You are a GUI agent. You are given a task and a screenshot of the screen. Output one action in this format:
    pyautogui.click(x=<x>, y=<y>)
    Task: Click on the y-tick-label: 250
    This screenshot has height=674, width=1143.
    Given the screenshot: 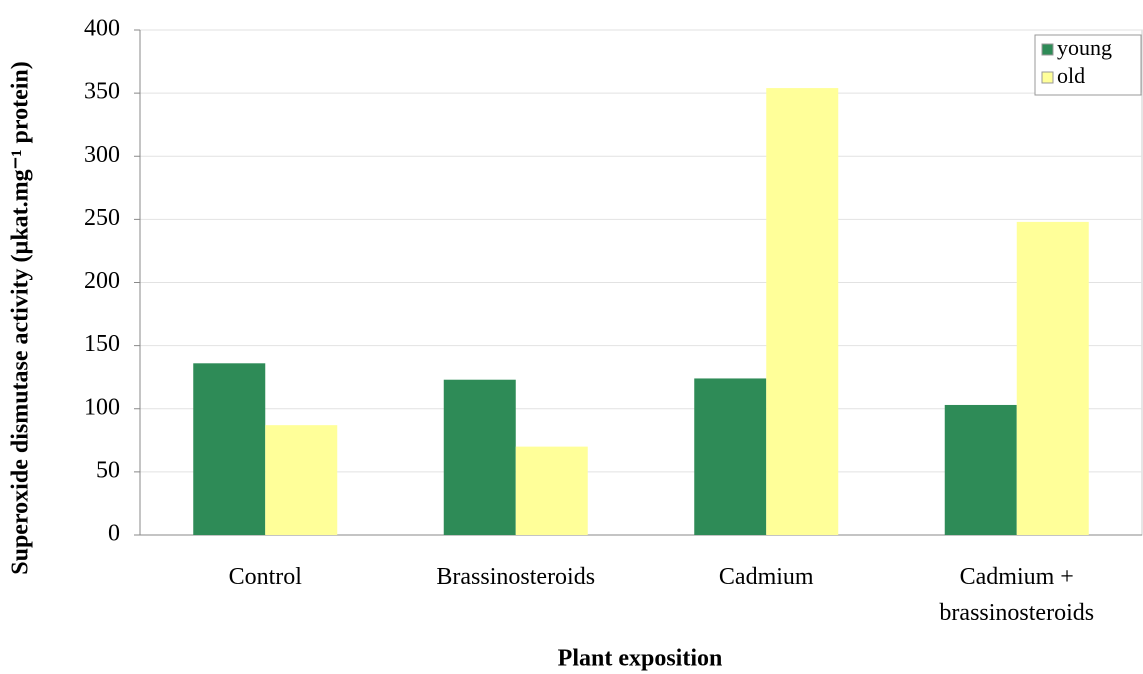 What is the action you would take?
    pyautogui.click(x=102, y=218)
    